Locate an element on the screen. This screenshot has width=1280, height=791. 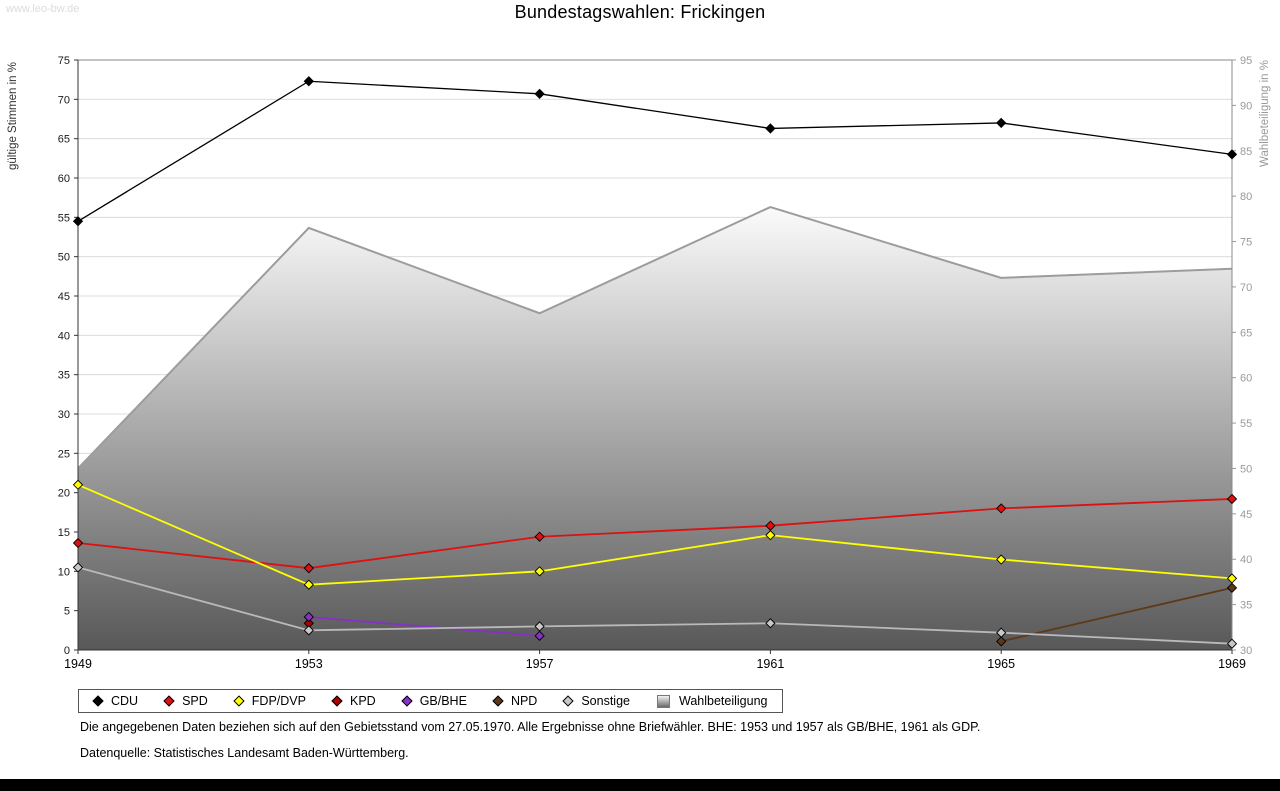
svg-text: 1965 is located at coordinates (1001, 664).